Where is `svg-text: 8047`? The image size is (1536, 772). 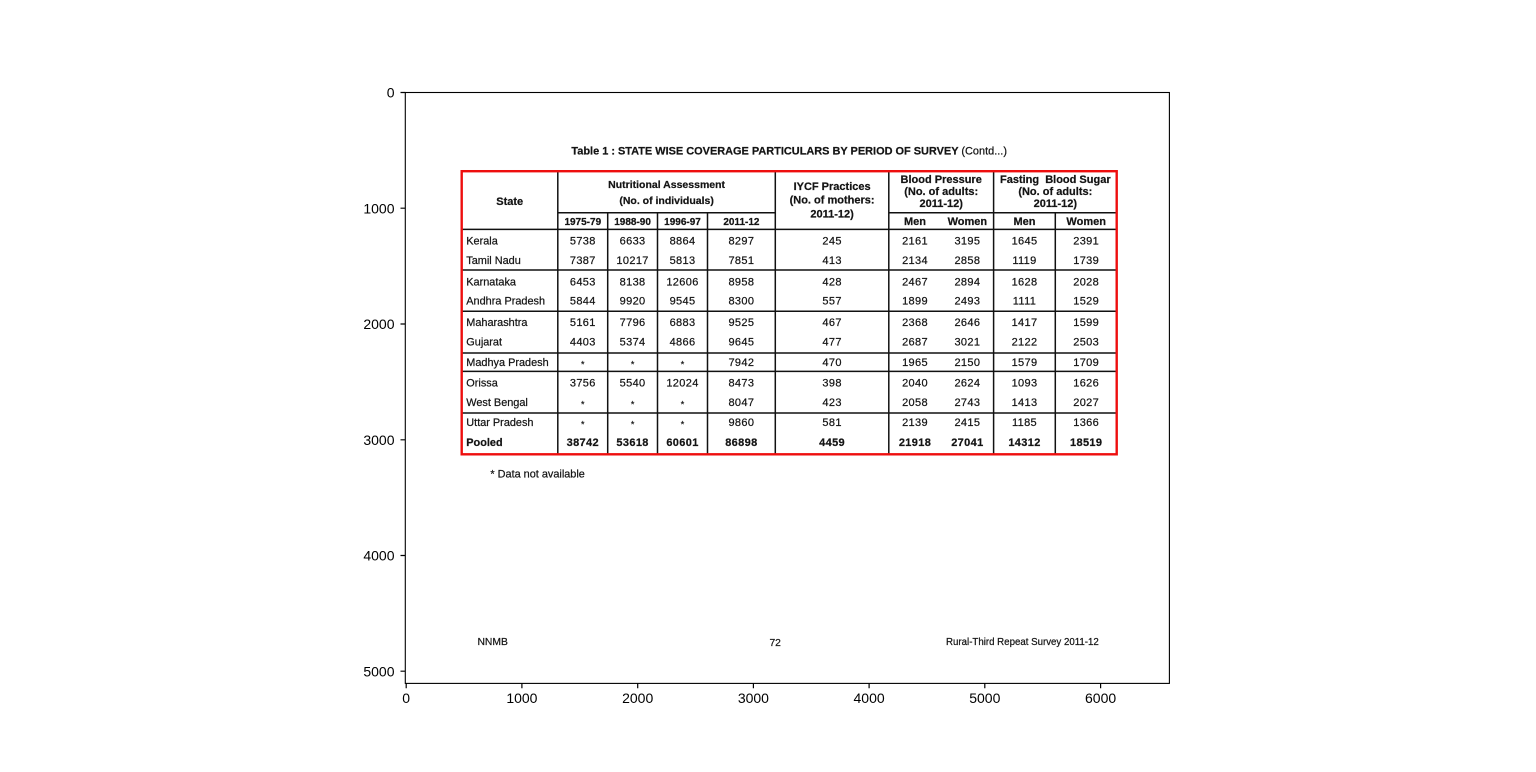
svg-text: 8047 is located at coordinates (741, 403).